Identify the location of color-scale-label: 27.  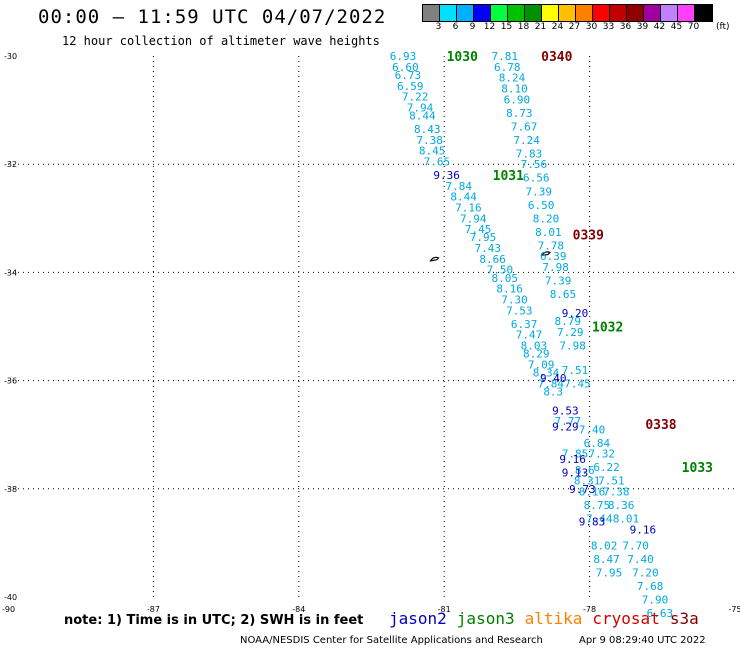
(574, 27).